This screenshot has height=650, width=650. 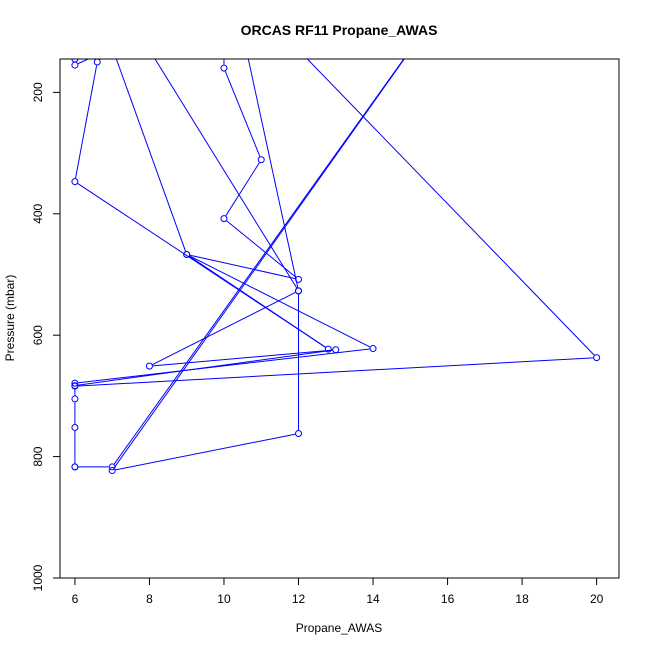 I want to click on x-axis: 6 8 10 12 14 16 18 20, so click(x=338, y=591).